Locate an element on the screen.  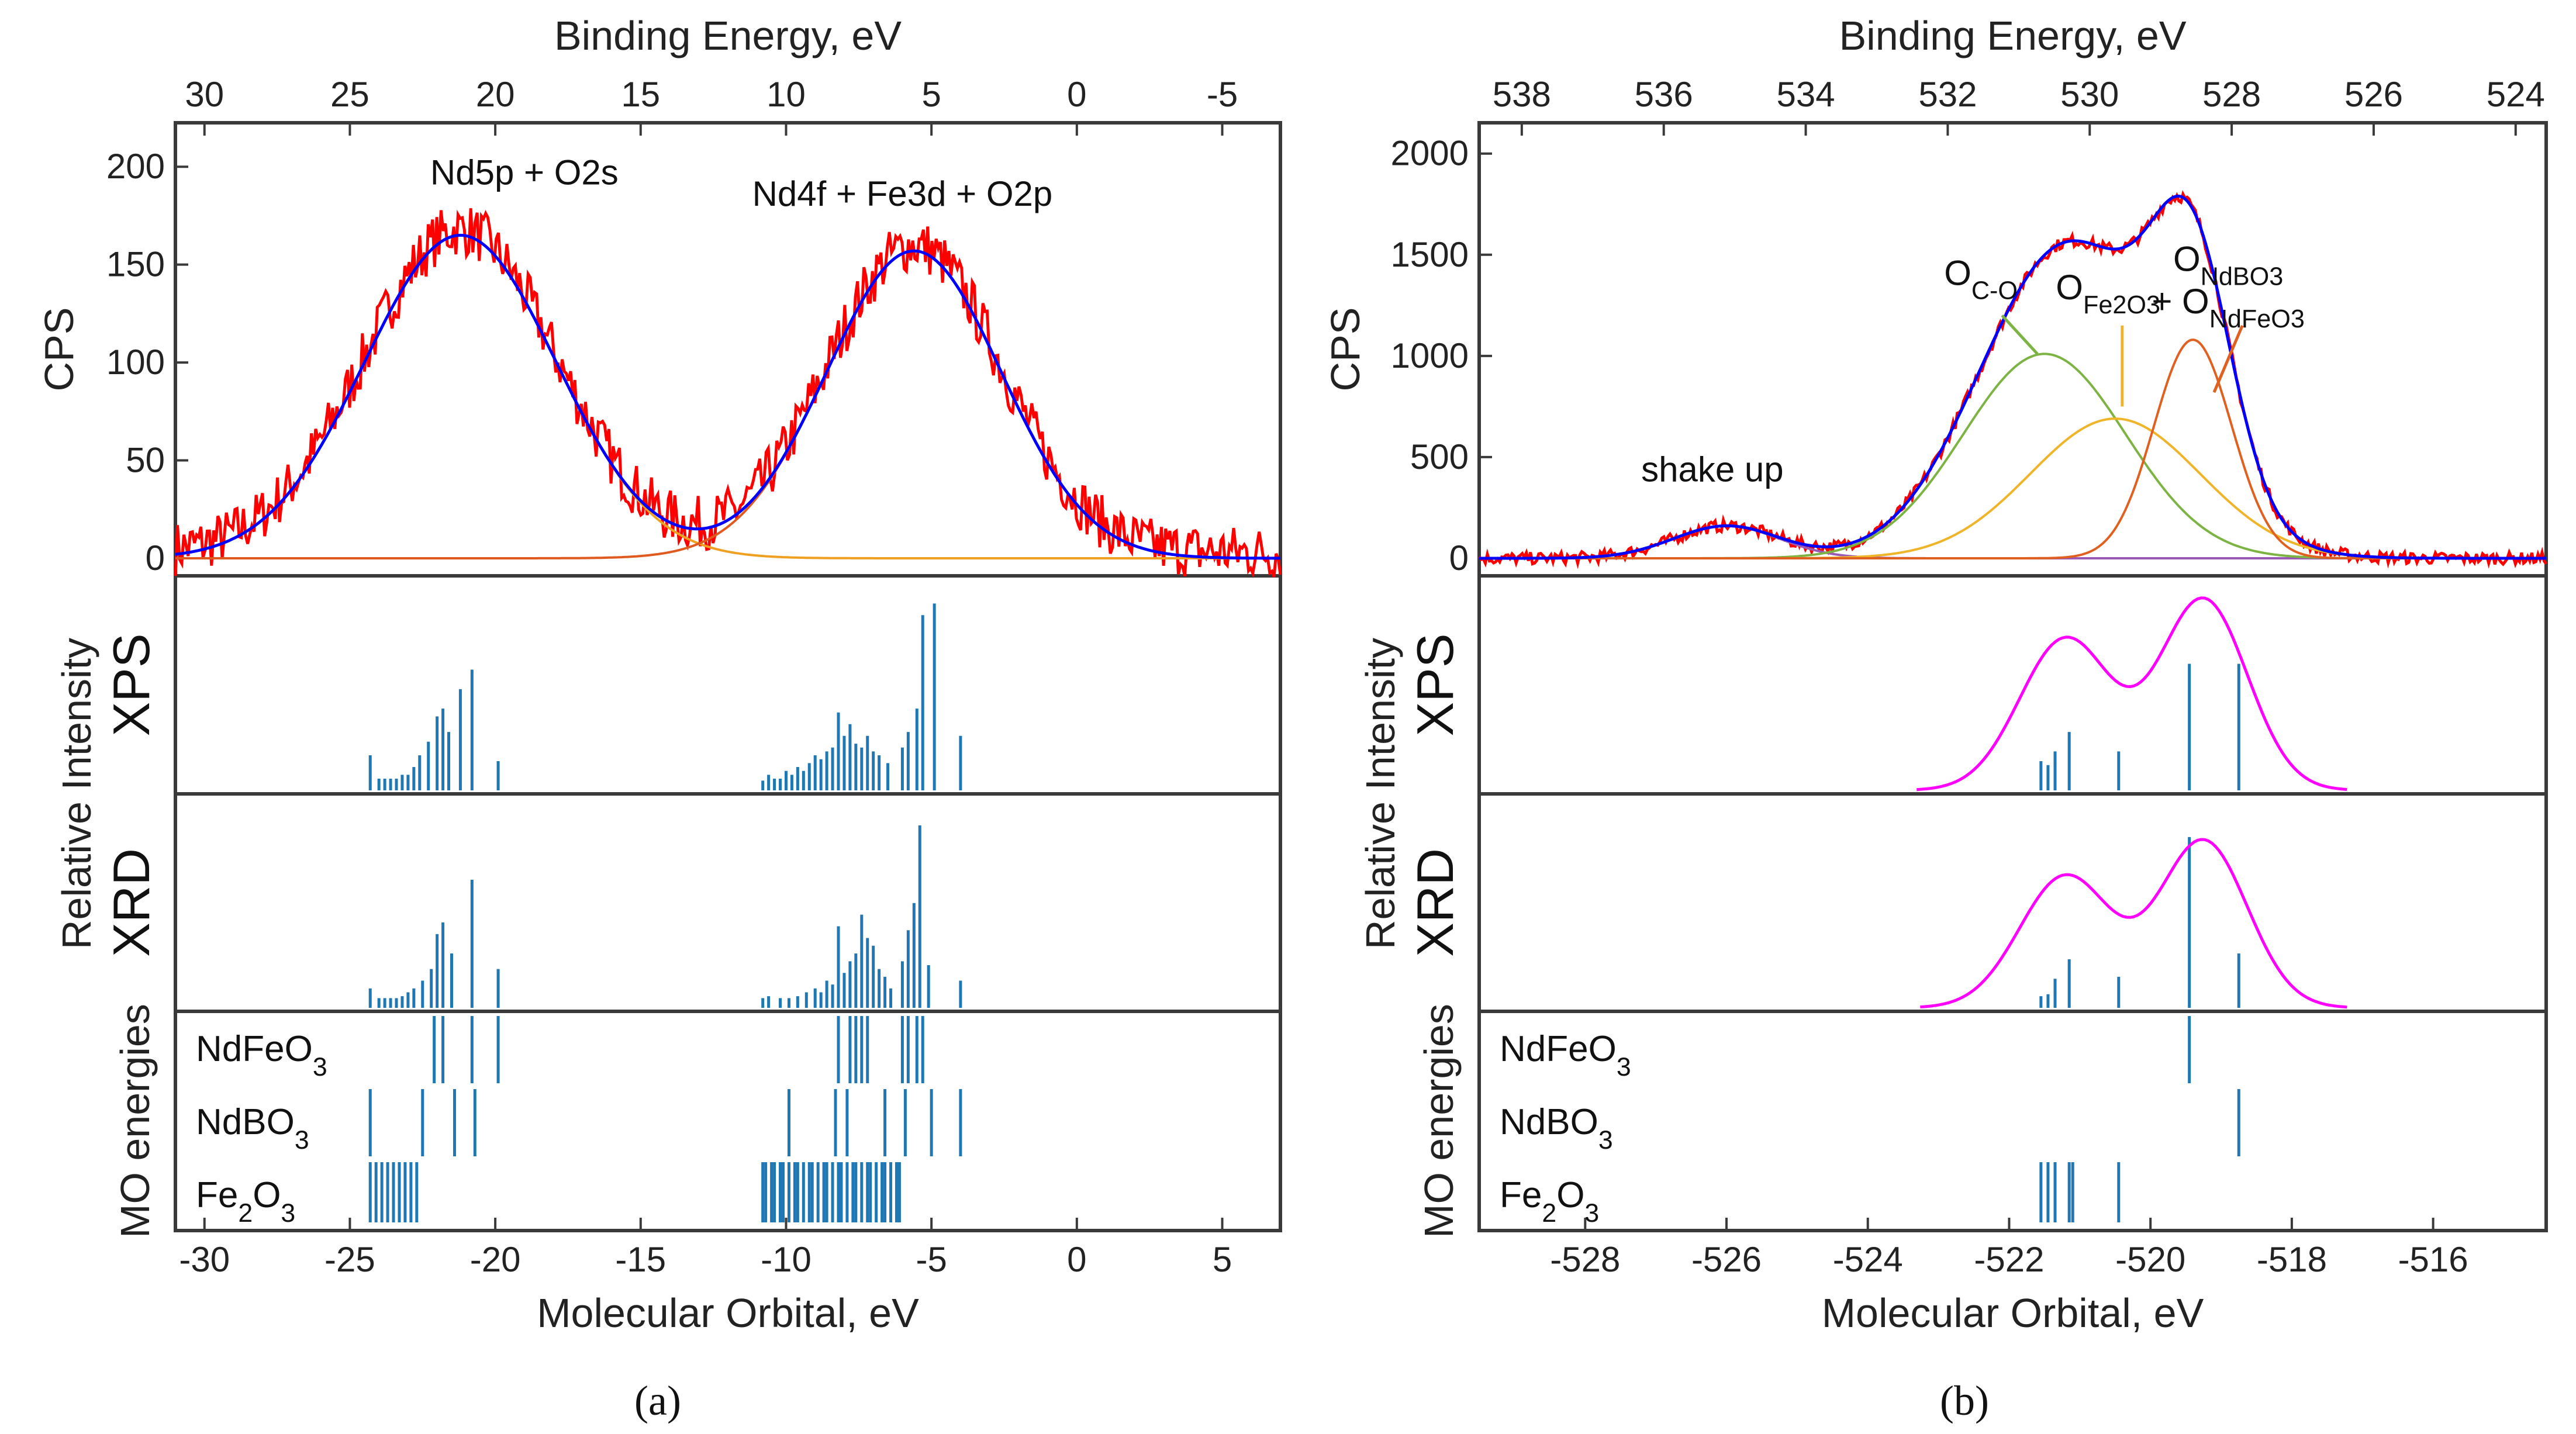
top-tick-label: 528 is located at coordinates (2231, 94).